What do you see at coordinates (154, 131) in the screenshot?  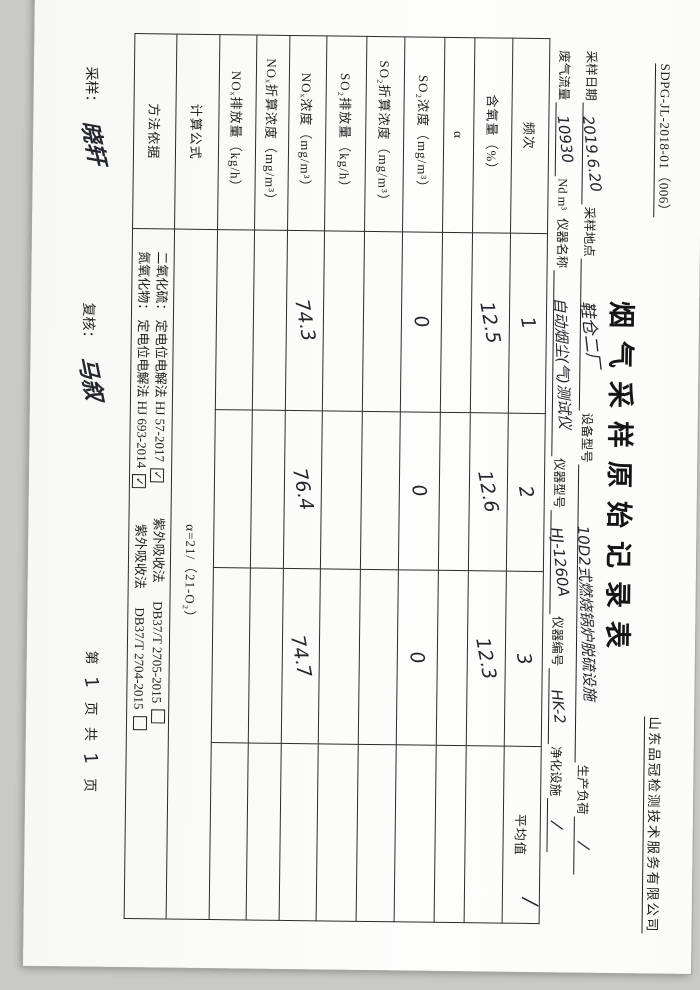 I see `row-label-method: 方法依据` at bounding box center [154, 131].